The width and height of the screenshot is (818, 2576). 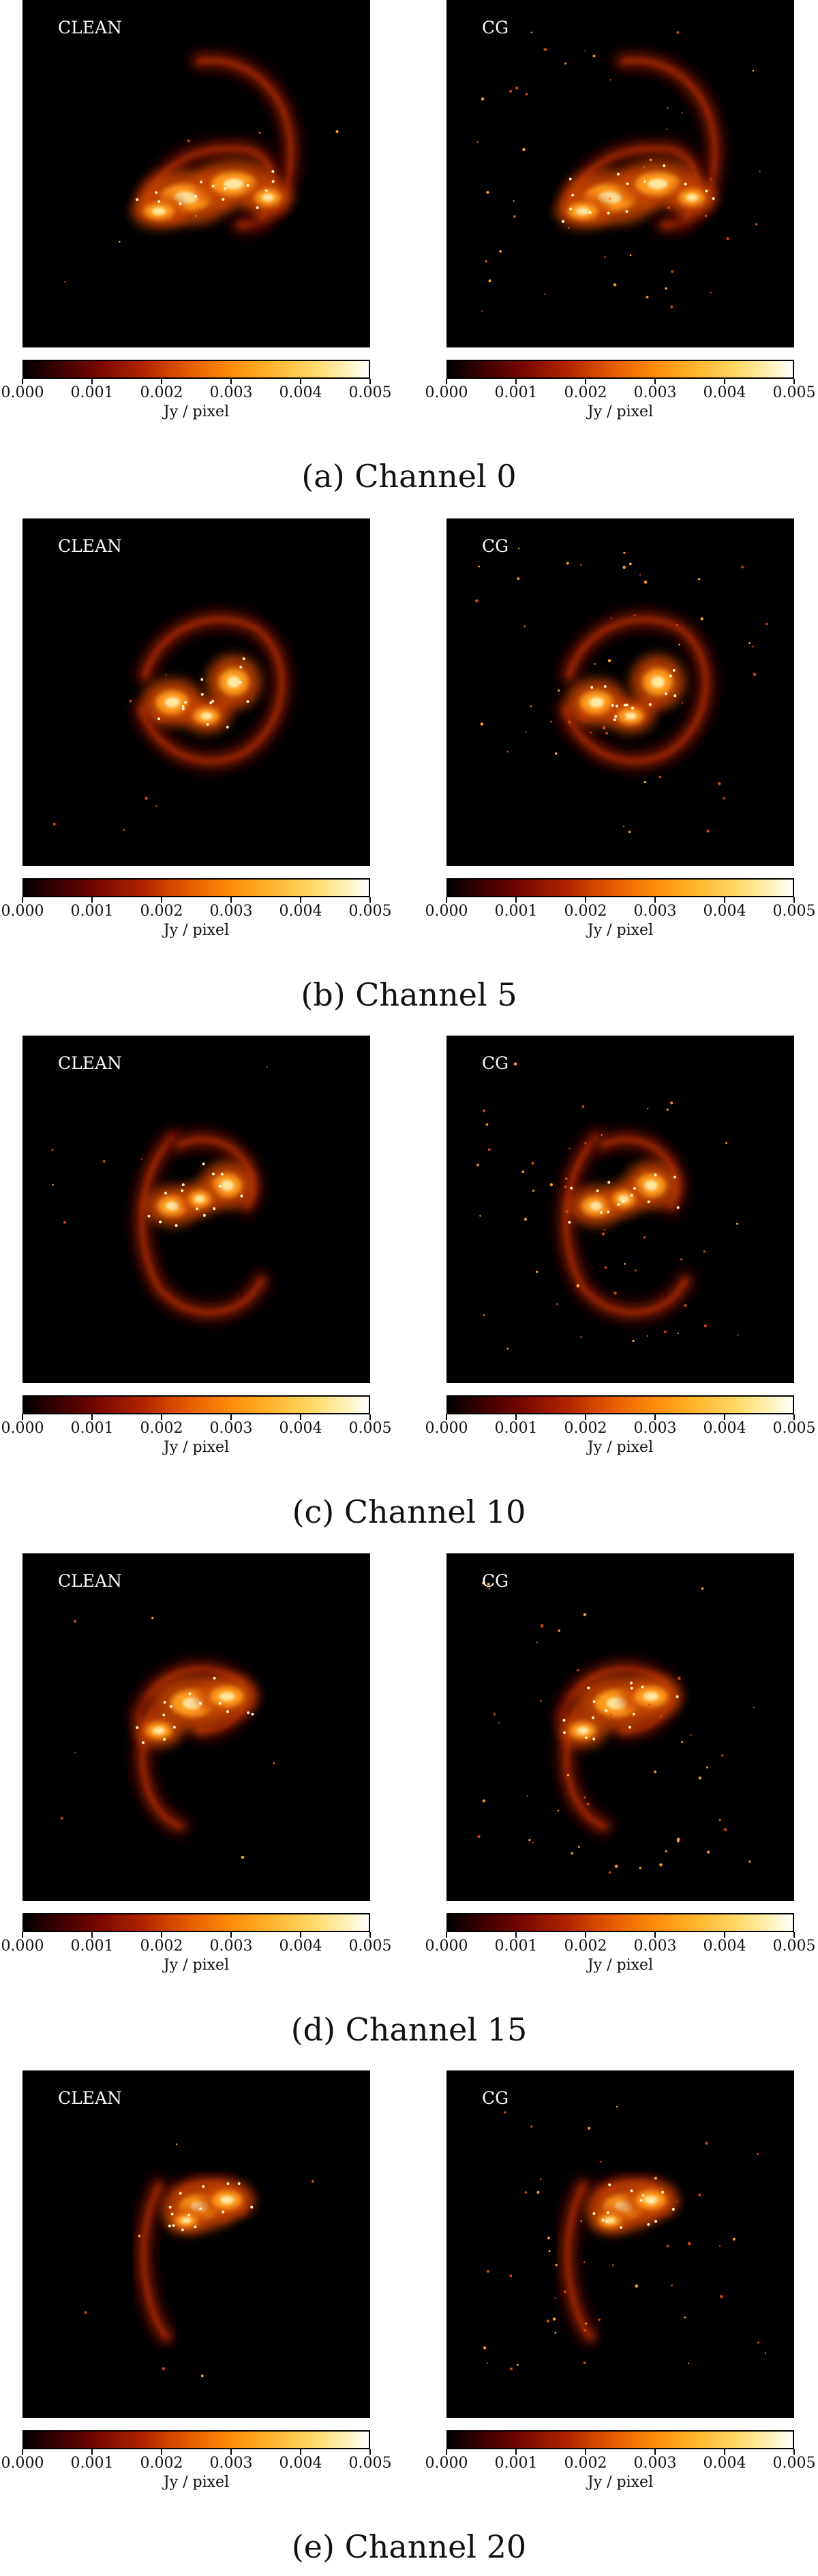 What do you see at coordinates (496, 2098) in the screenshot?
I see `method-label: CG` at bounding box center [496, 2098].